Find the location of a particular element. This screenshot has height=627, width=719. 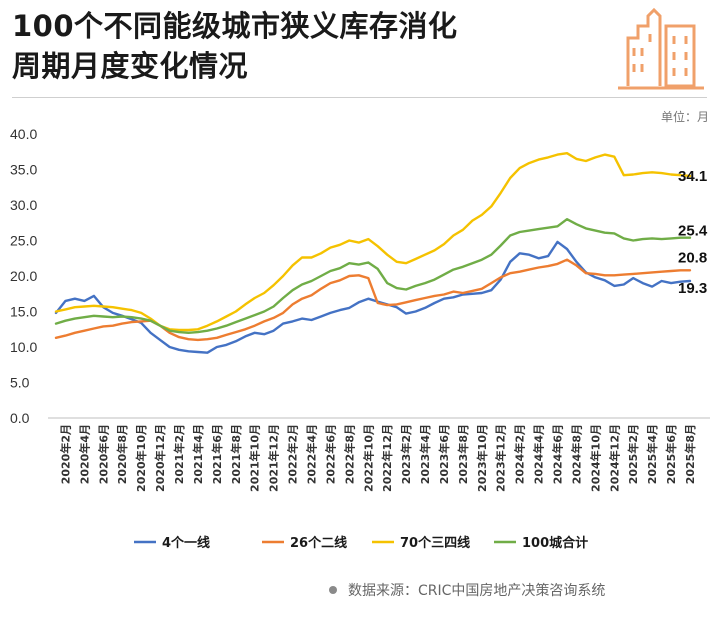

legend-label: 4个一线 is located at coordinates (186, 543).